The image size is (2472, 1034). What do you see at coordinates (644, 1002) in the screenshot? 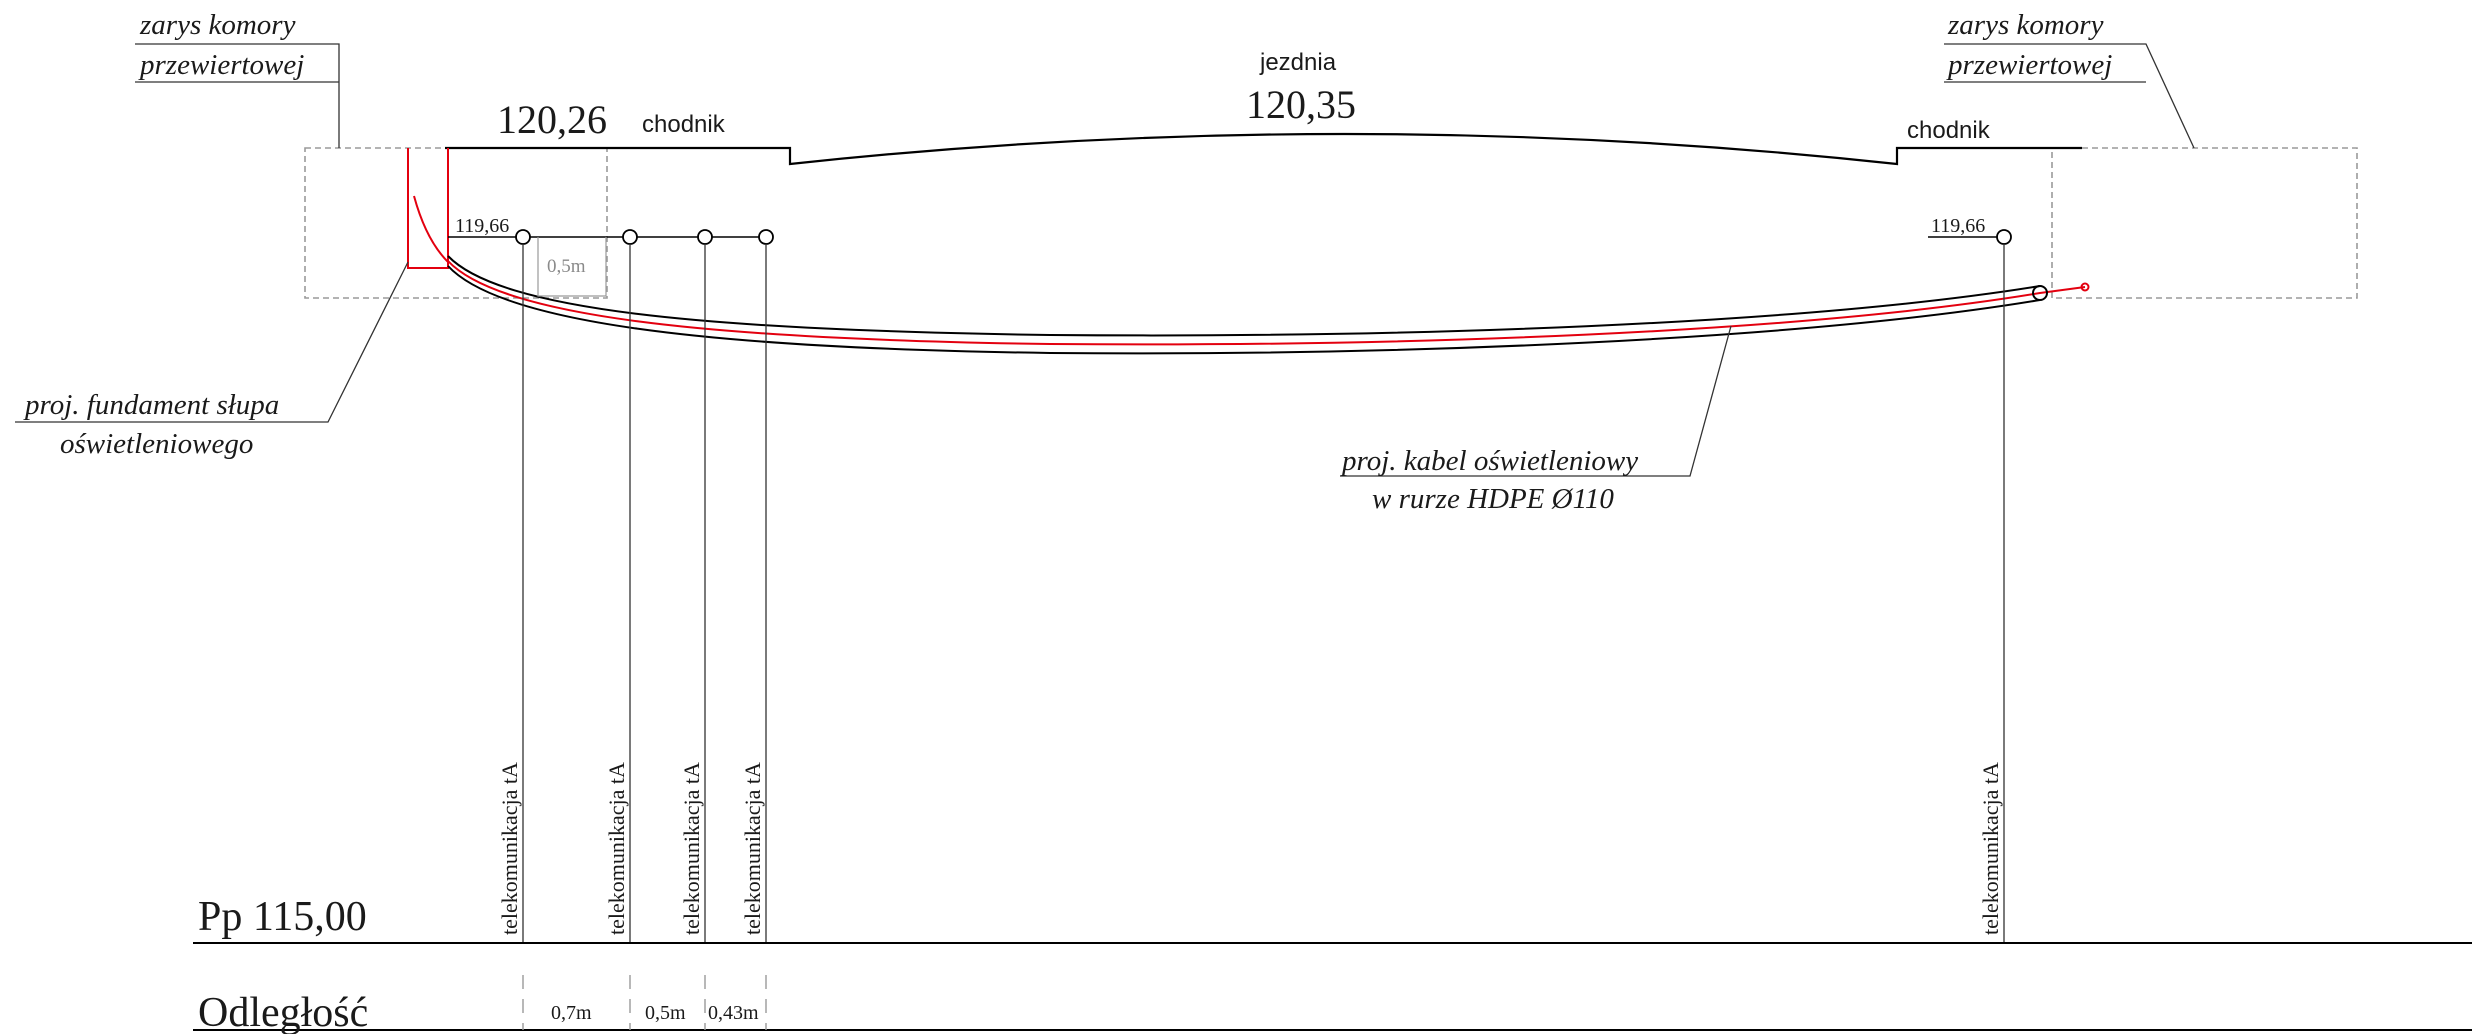
I see `distance-ticks` at bounding box center [644, 1002].